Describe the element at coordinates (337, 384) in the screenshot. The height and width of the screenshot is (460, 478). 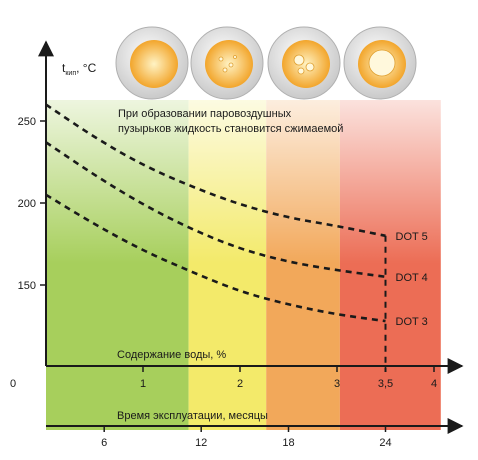
I see `x-tick-water-label-3: 3` at that location.